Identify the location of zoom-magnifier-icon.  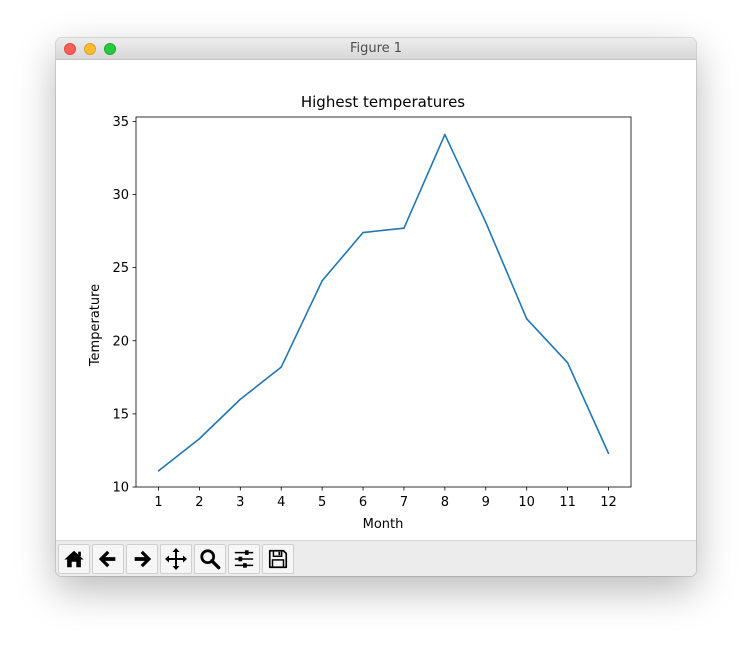
(210, 559).